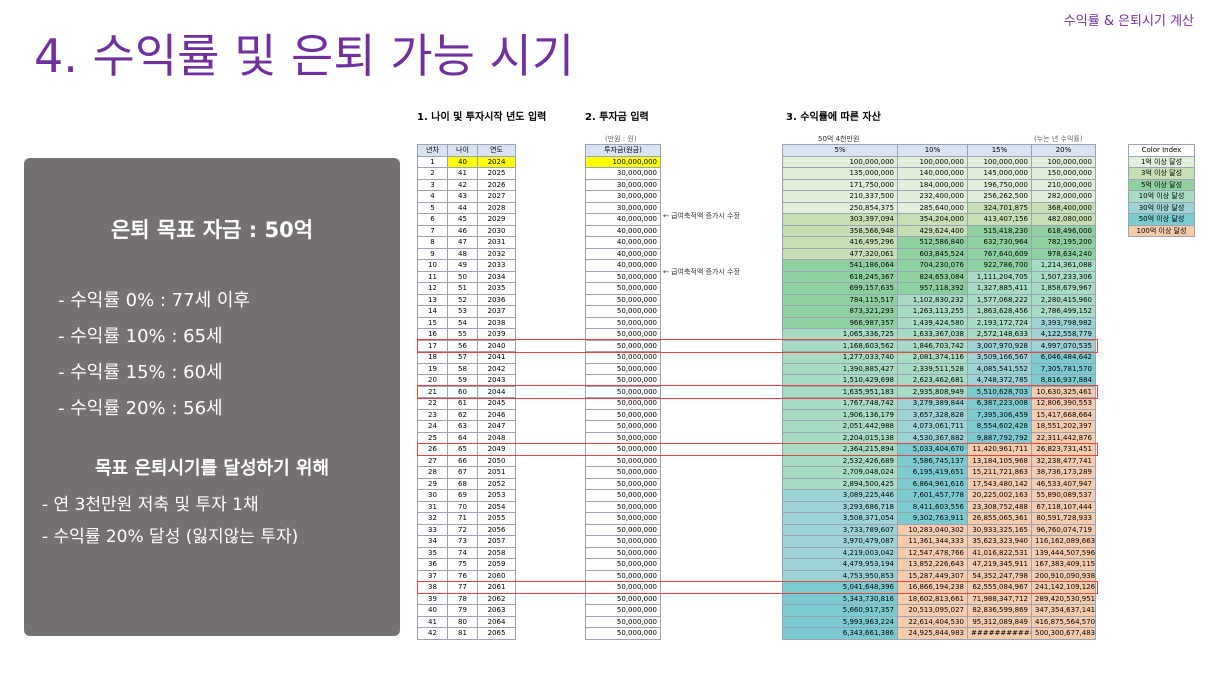  What do you see at coordinates (432, 472) in the screenshot?
I see `cell-year-count: 28` at bounding box center [432, 472].